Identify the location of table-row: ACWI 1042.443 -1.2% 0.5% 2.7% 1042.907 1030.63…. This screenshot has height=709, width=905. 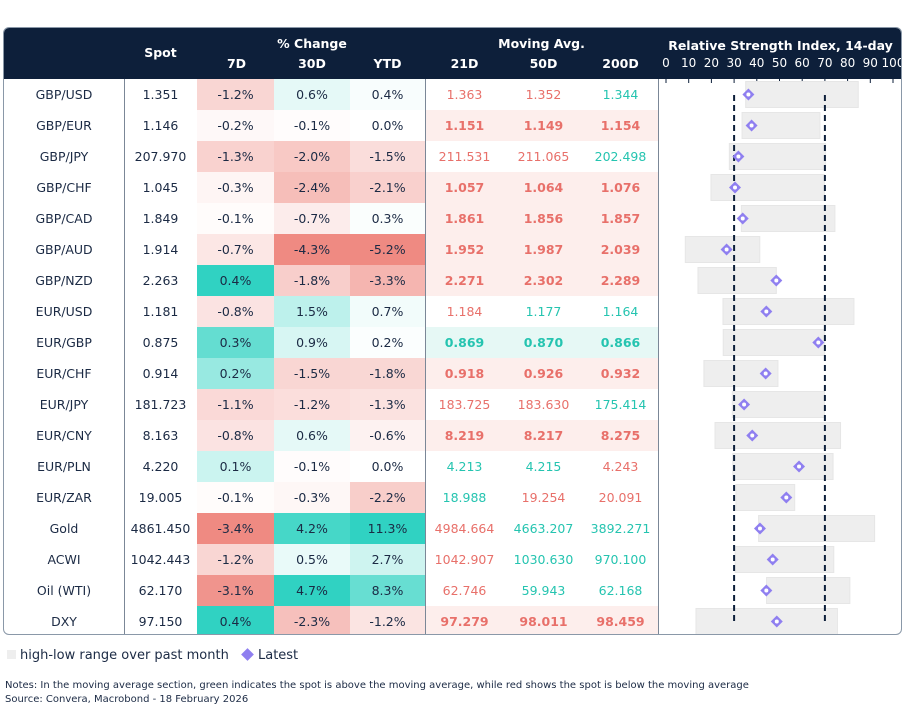
(331, 559).